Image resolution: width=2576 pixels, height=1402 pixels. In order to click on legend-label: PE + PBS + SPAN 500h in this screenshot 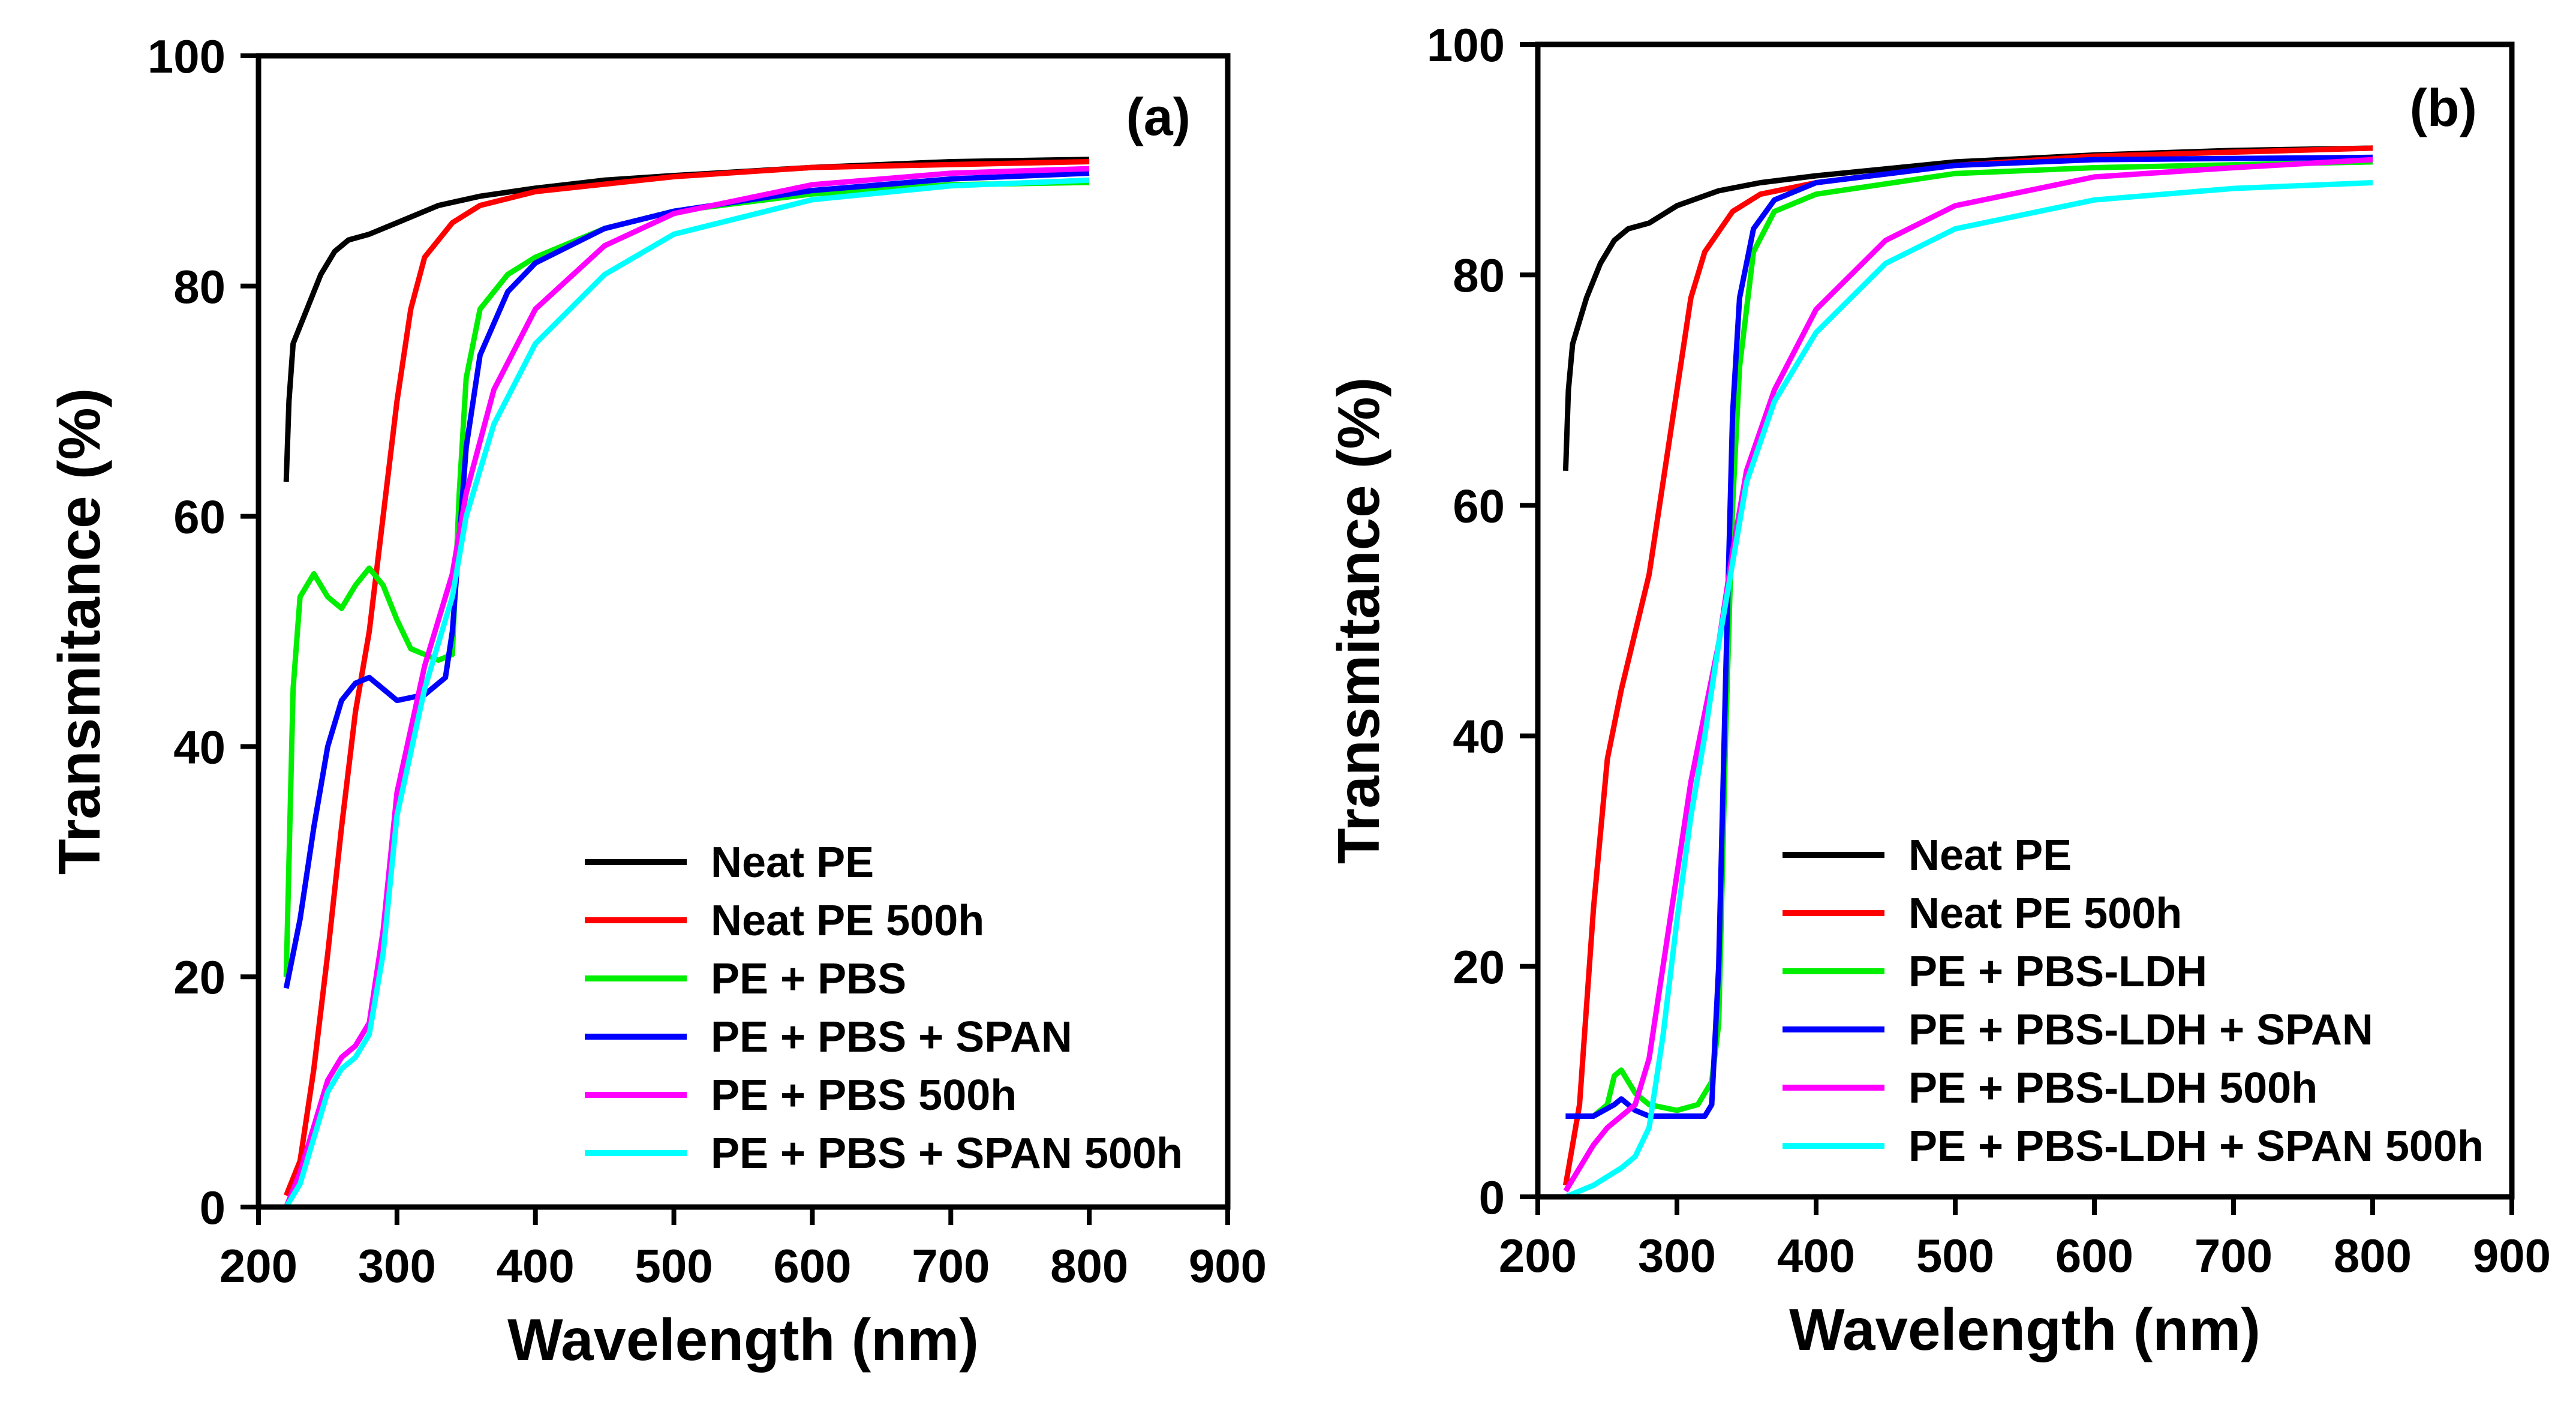, I will do `click(947, 1154)`.